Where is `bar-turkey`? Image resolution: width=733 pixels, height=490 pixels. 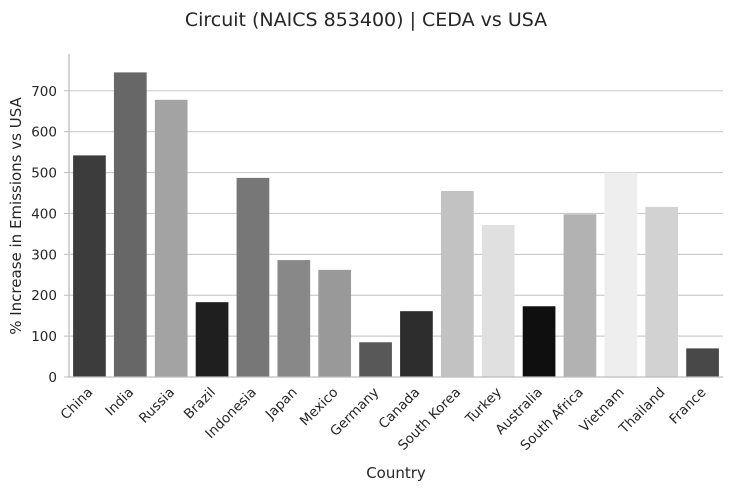
bar-turkey is located at coordinates (498, 300).